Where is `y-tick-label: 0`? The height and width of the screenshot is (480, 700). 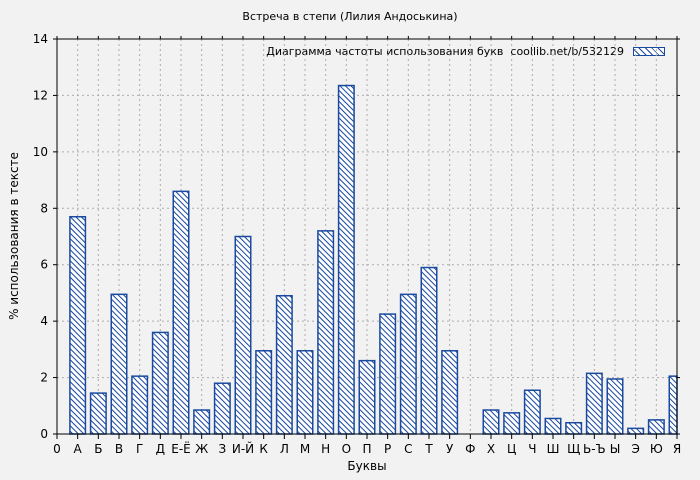
y-tick-label: 0 is located at coordinates (44, 434).